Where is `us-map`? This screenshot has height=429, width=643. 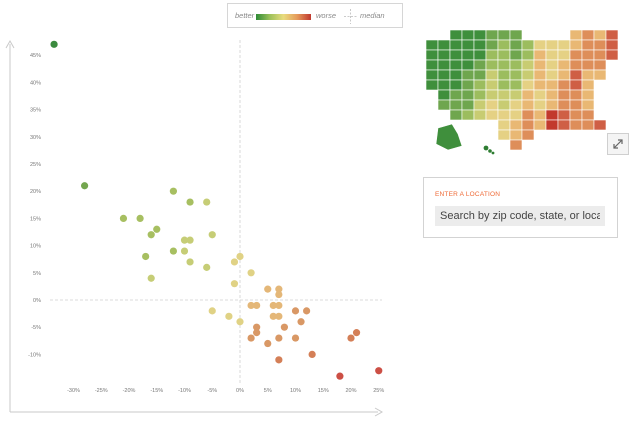
us-map is located at coordinates (521, 94).